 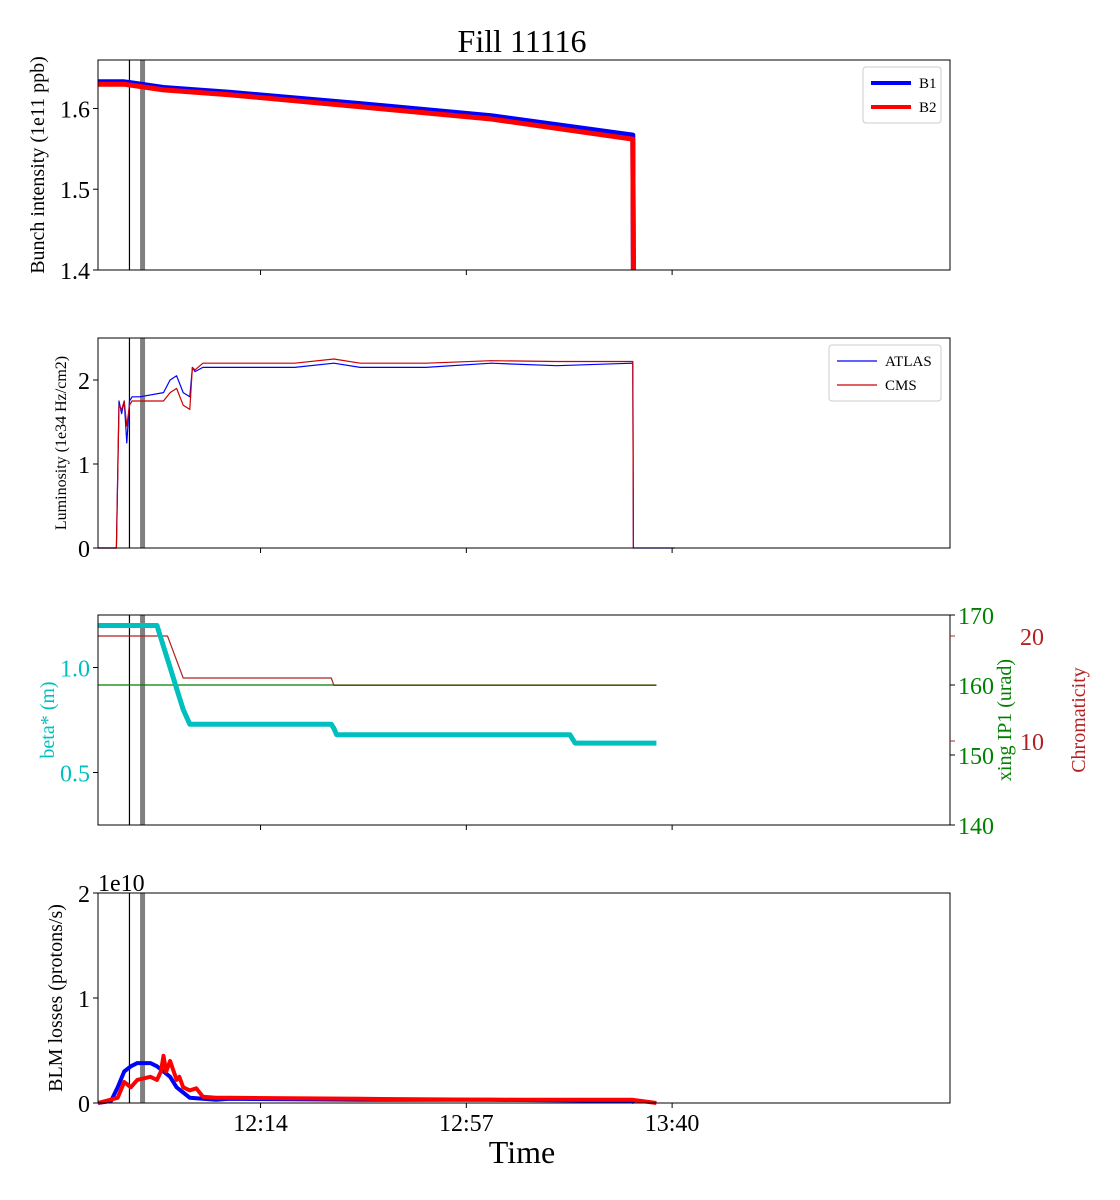 What do you see at coordinates (56, 998) in the screenshot?
I see `y-axis-label: BLM losses (protons/s)` at bounding box center [56, 998].